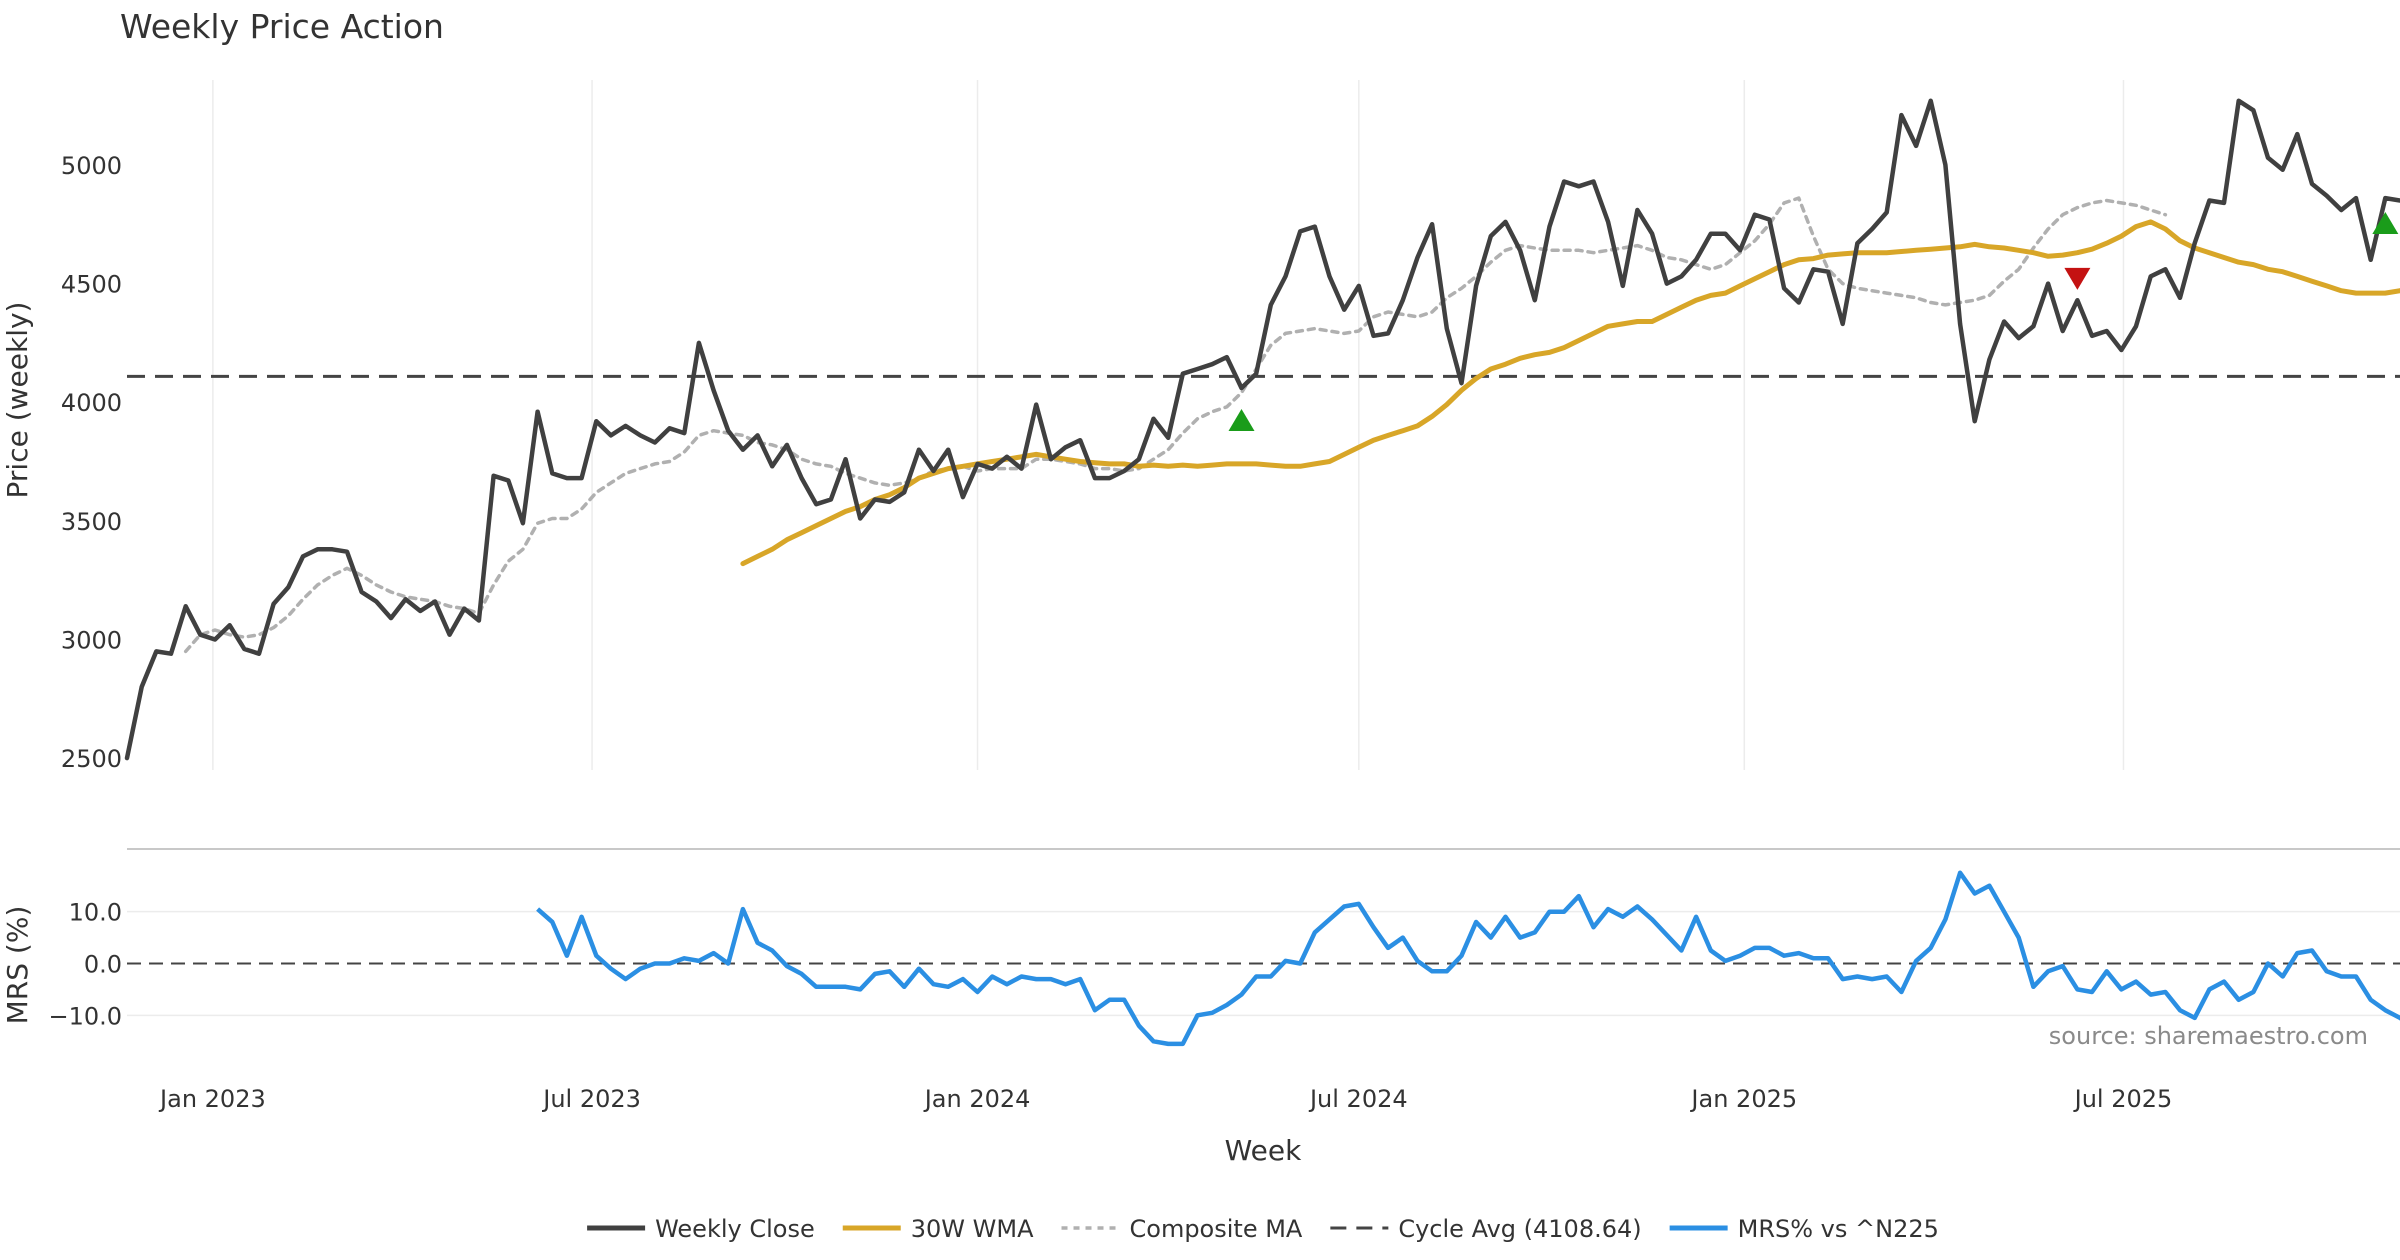  I want to click on series-line-mrs, so click(1468, 958).